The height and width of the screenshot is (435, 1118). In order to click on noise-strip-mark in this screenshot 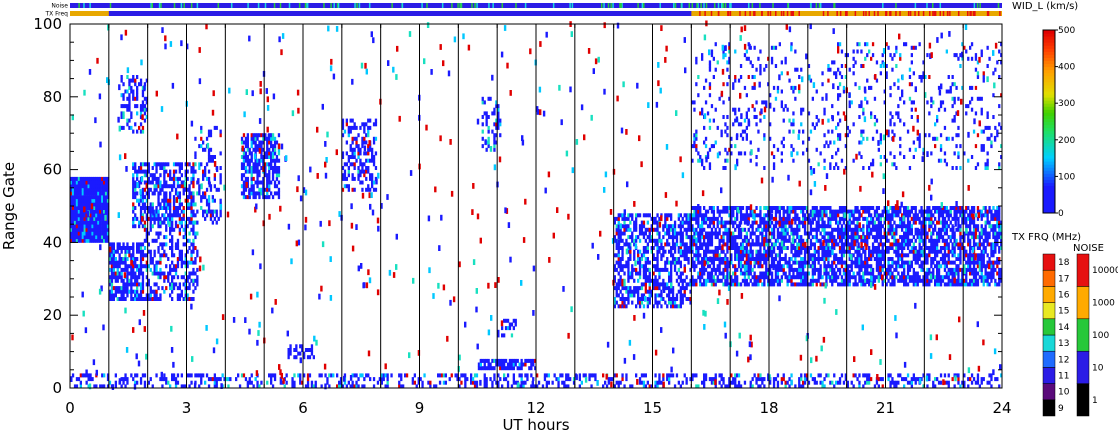, I will do `click(452, 5)`.